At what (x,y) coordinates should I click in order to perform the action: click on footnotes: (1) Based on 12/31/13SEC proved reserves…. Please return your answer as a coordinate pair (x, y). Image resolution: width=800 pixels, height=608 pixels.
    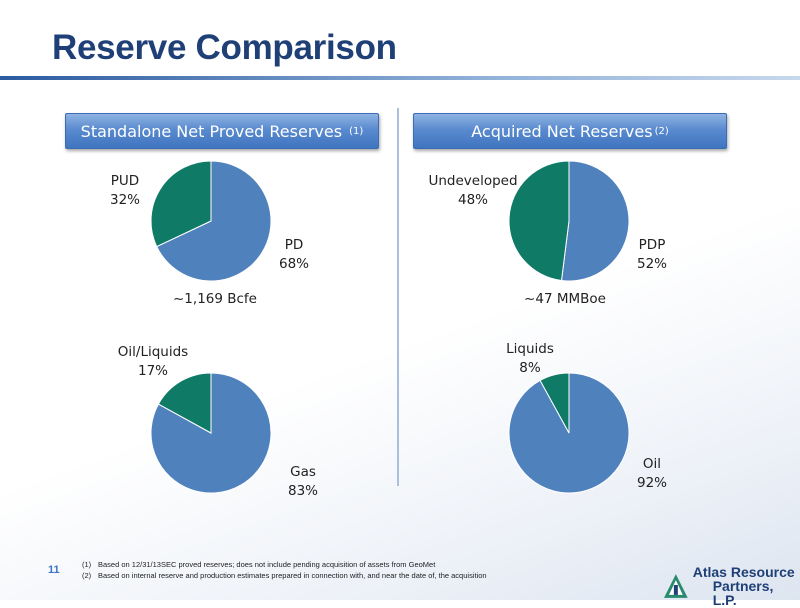
    Looking at the image, I should click on (284, 570).